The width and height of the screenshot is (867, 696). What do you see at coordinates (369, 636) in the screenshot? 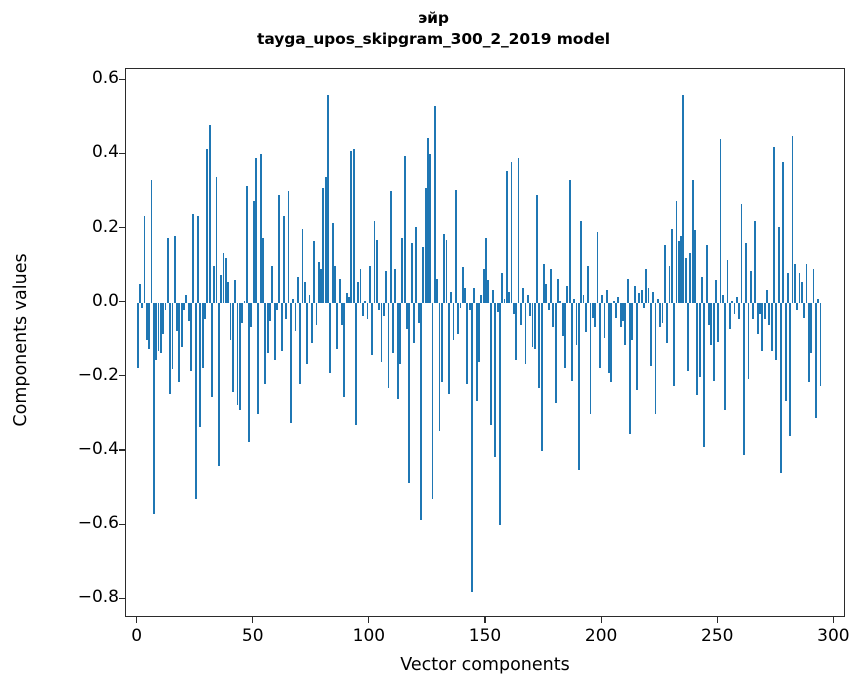
I see `x-tick-label: 100` at bounding box center [369, 636].